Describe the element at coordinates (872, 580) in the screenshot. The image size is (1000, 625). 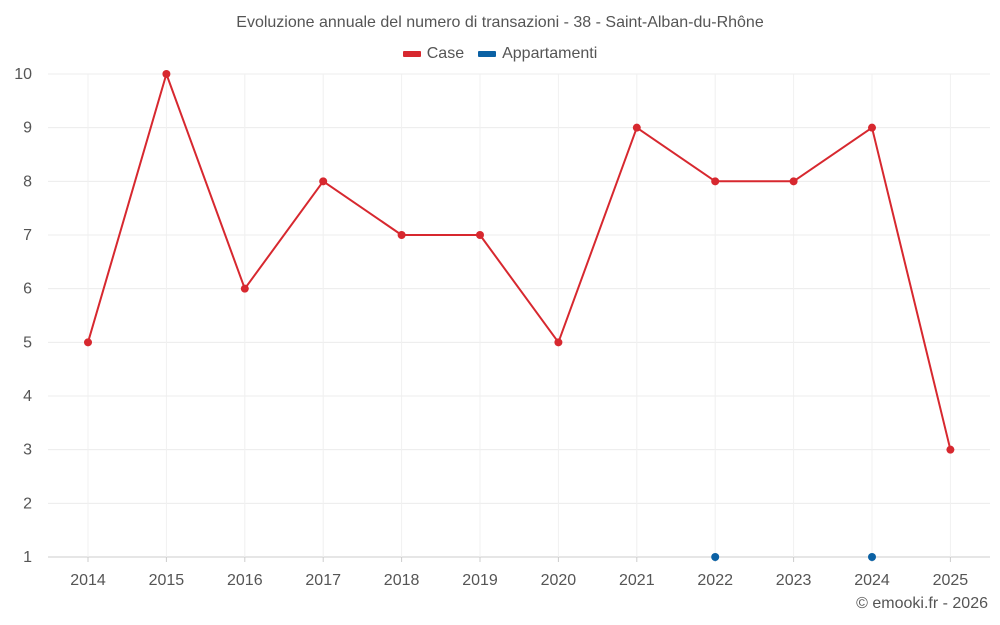
I see `x-tick-label: 2024` at that location.